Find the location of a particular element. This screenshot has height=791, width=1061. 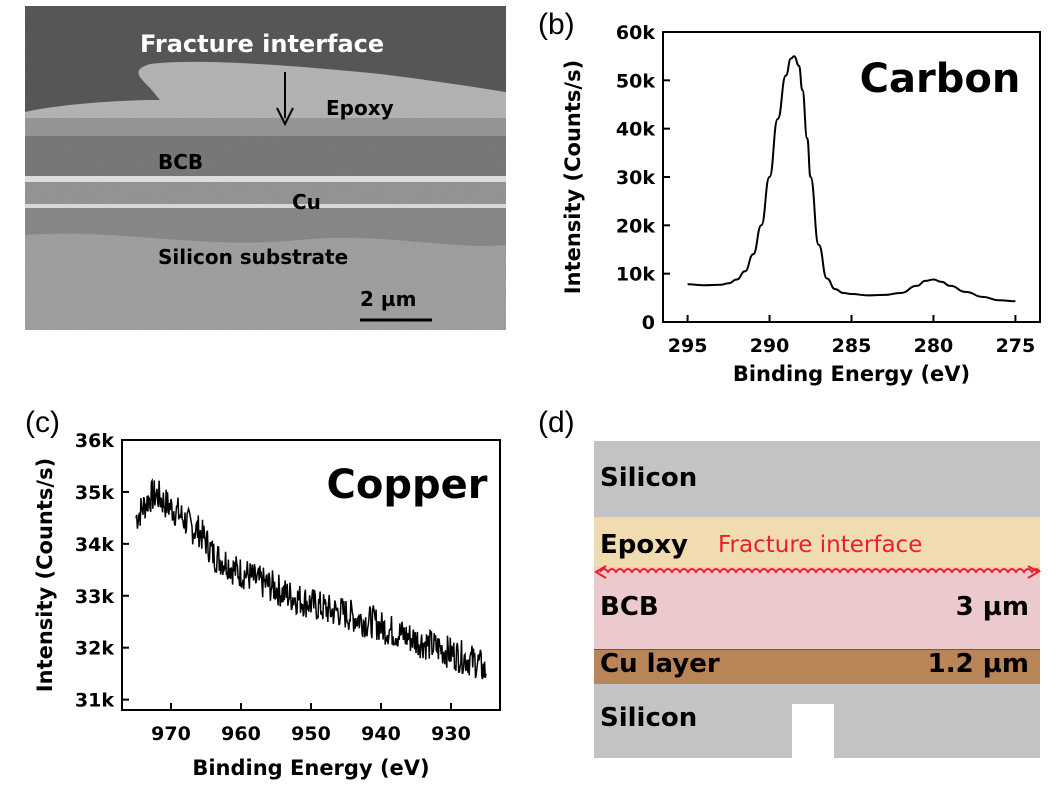

chart-b-ytick-label: 60k is located at coordinates (635, 33).